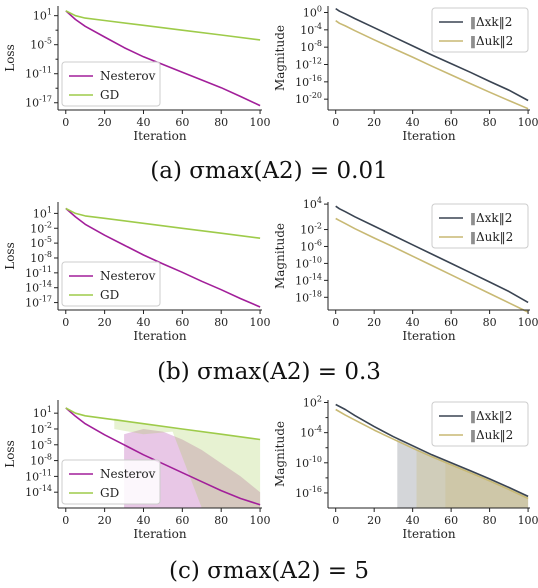 The height and width of the screenshot is (588, 538). Describe the element at coordinates (308, 98) in the screenshot. I see `y-tick-label: 10⁻²⁰` at that location.